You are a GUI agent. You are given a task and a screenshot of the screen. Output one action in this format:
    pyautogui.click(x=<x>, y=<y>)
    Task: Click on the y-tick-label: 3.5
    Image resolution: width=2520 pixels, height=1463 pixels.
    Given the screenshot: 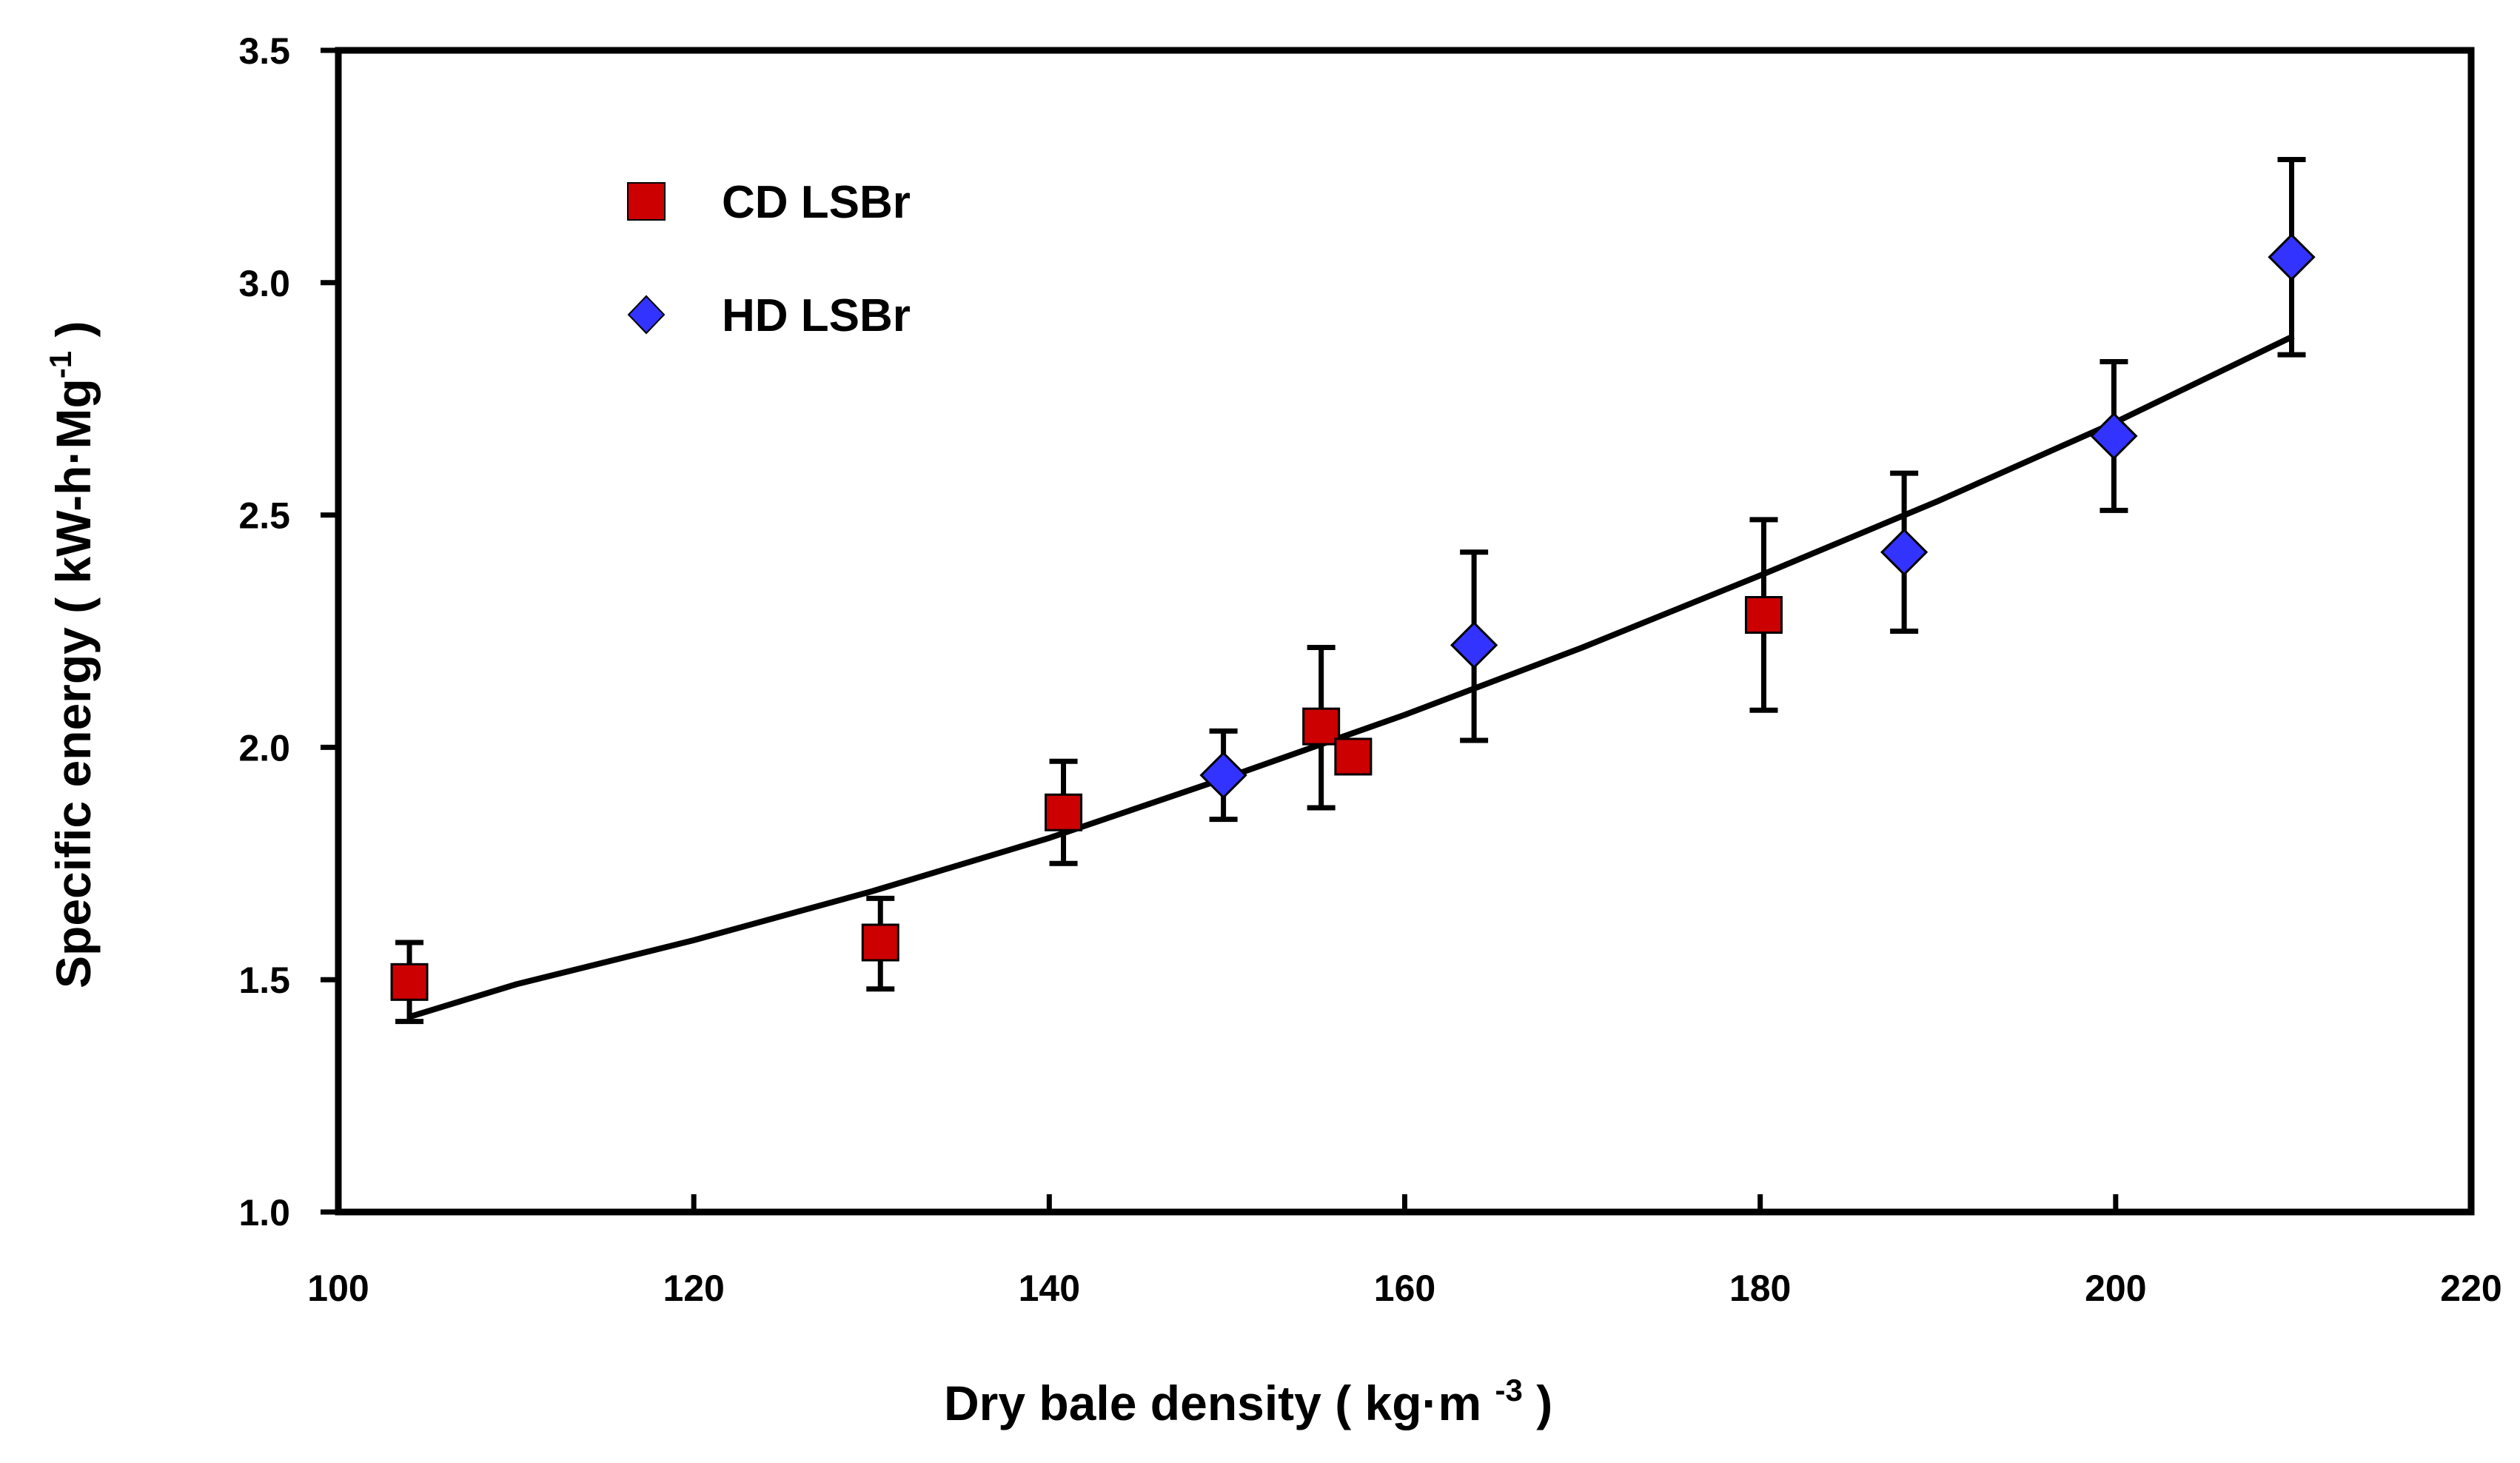 What is the action you would take?
    pyautogui.click(x=264, y=51)
    